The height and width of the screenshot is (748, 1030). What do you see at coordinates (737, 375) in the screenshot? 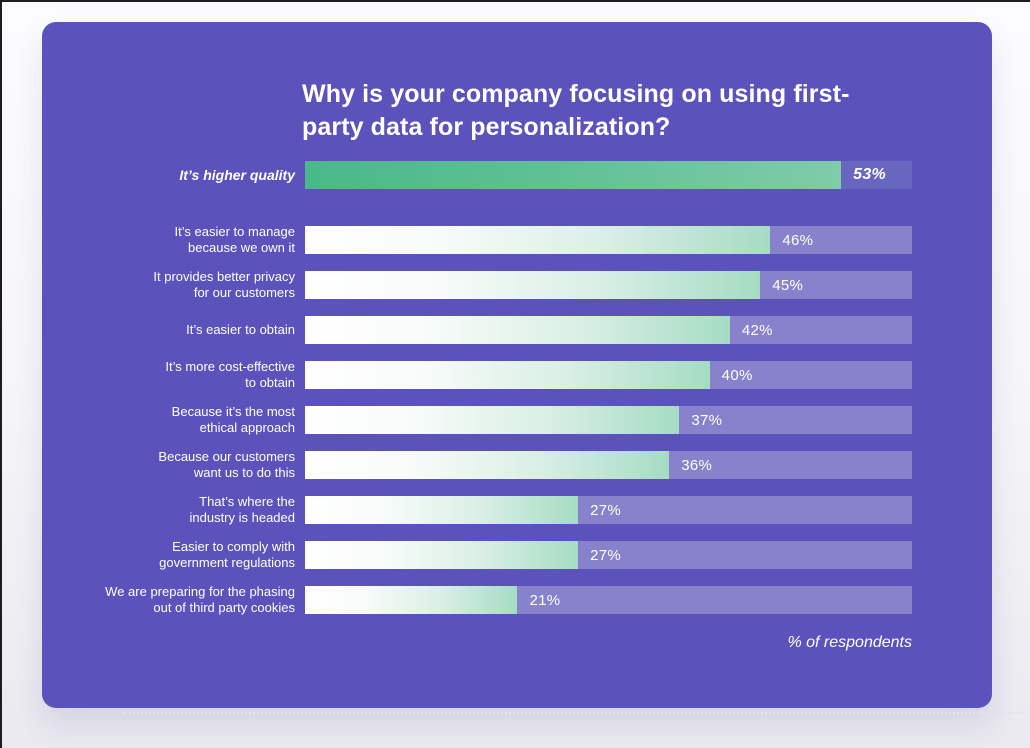
I see `bar-value-label: 40%` at bounding box center [737, 375].